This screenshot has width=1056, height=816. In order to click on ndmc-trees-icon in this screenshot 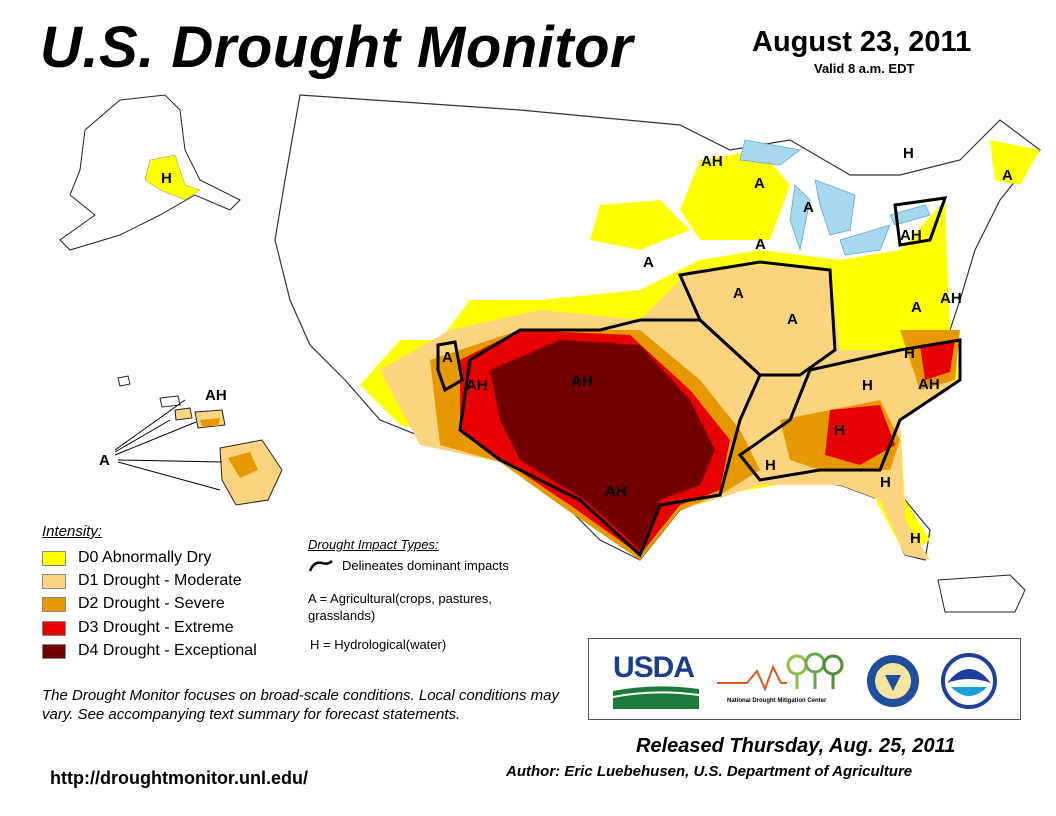, I will do `click(780, 672)`.